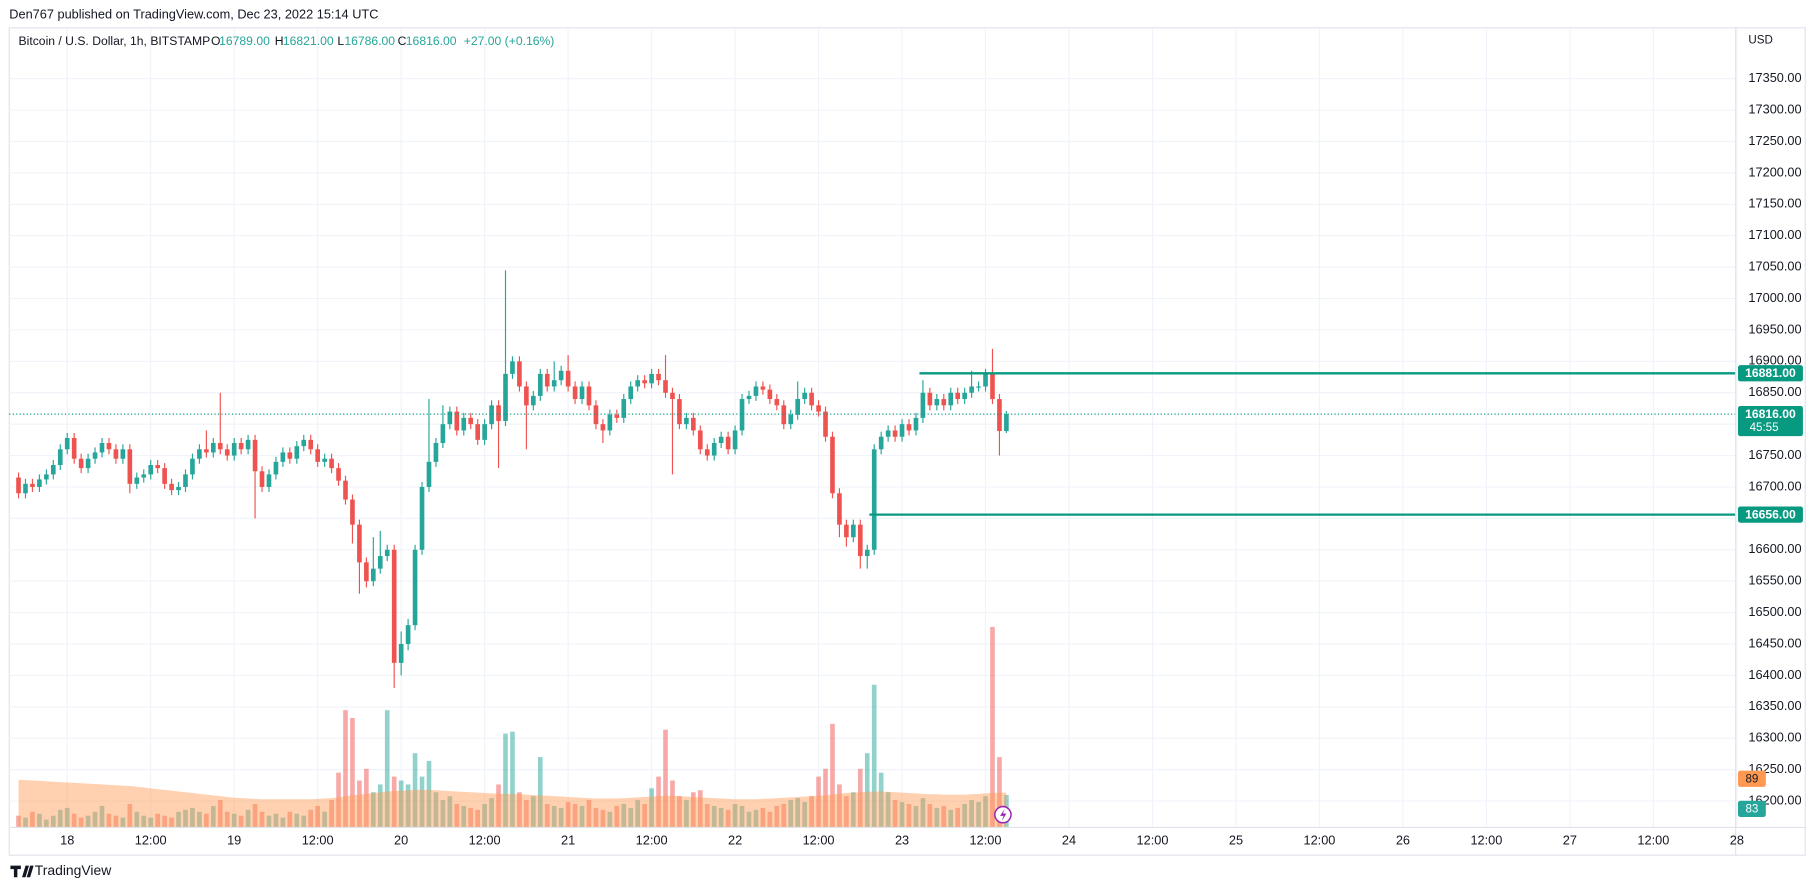 This screenshot has height=890, width=1818. Describe the element at coordinates (308, 41) in the screenshot. I see `legend-value: 16821.00` at that location.